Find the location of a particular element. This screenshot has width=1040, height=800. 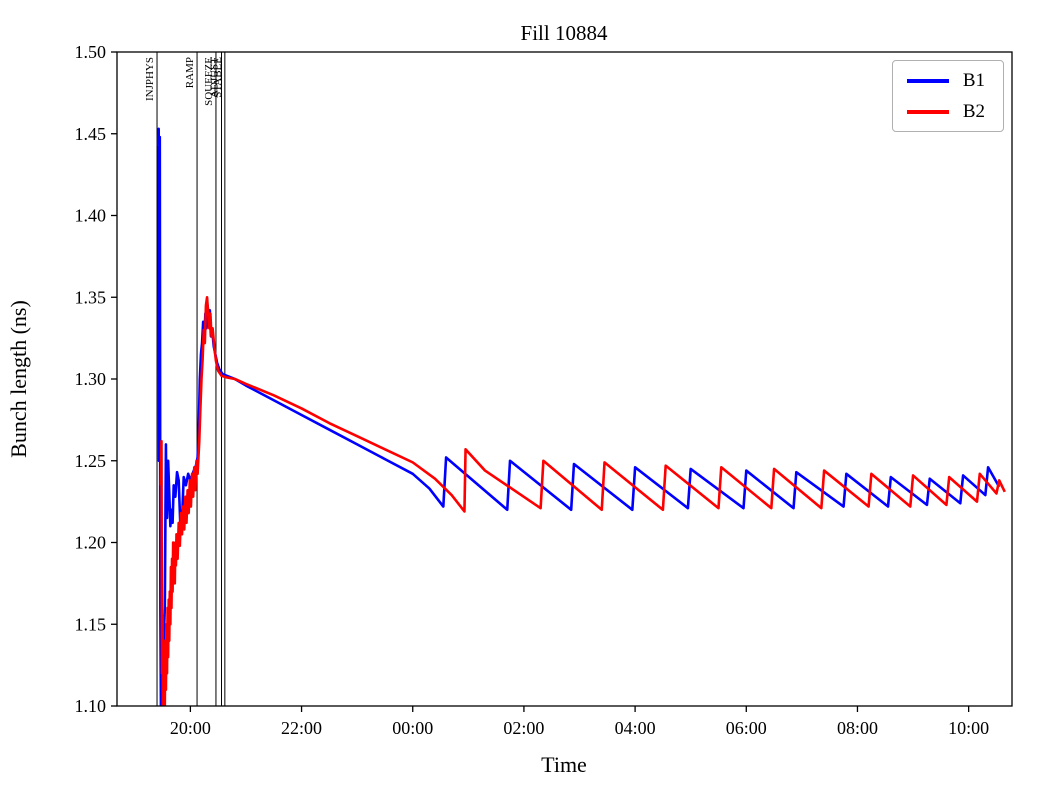

y-tick-label: 1.40 is located at coordinates (91, 216).